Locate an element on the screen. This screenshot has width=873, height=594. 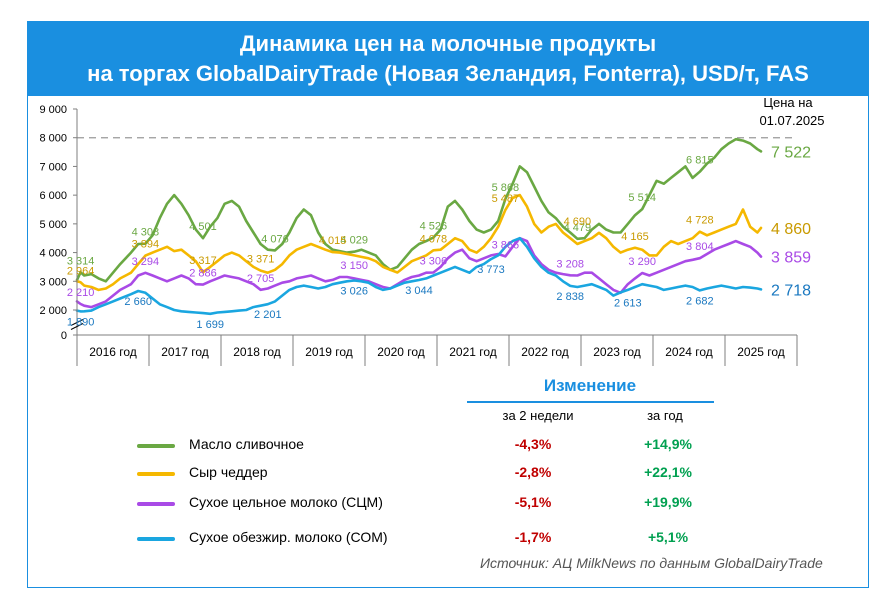
change-year-value: +14,9% is located at coordinates (668, 444).